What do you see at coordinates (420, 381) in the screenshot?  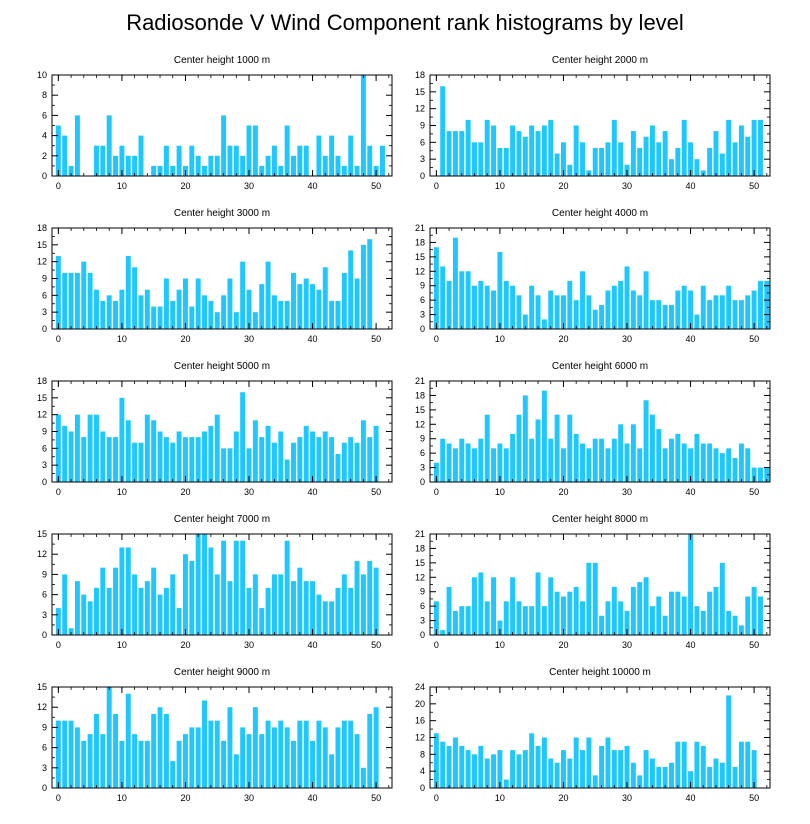 I see `y-tick-label: 21` at bounding box center [420, 381].